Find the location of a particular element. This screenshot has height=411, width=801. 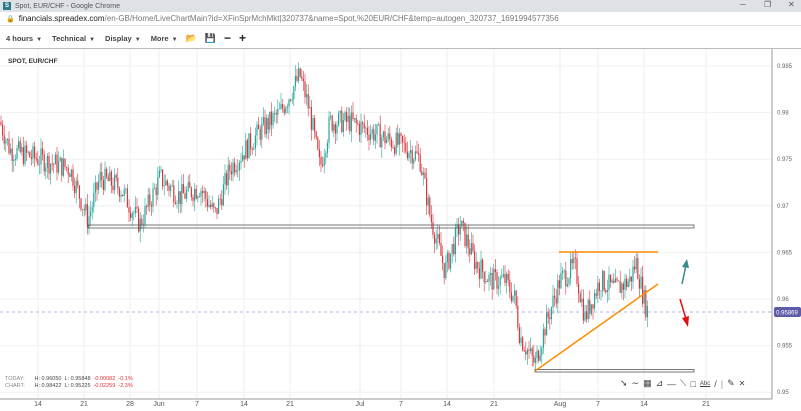

x-tick-label: 14 is located at coordinates (447, 404).